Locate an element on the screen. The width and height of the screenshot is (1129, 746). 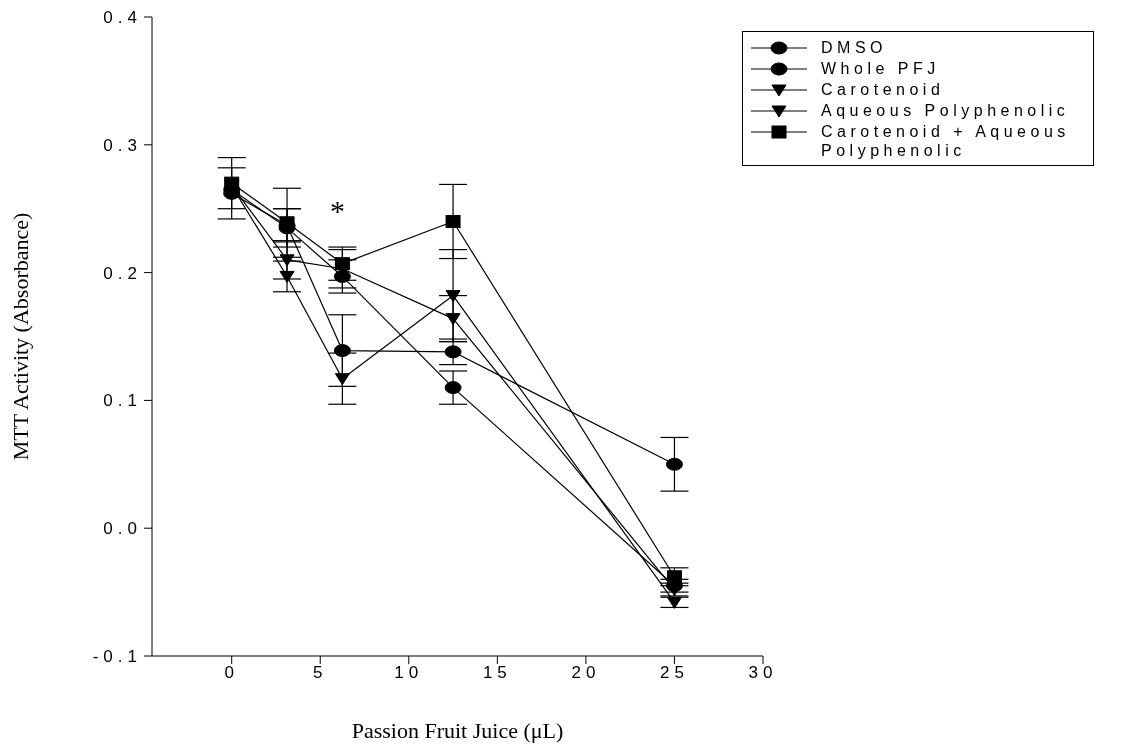
legend-label: Carotenoid is located at coordinates (883, 89).